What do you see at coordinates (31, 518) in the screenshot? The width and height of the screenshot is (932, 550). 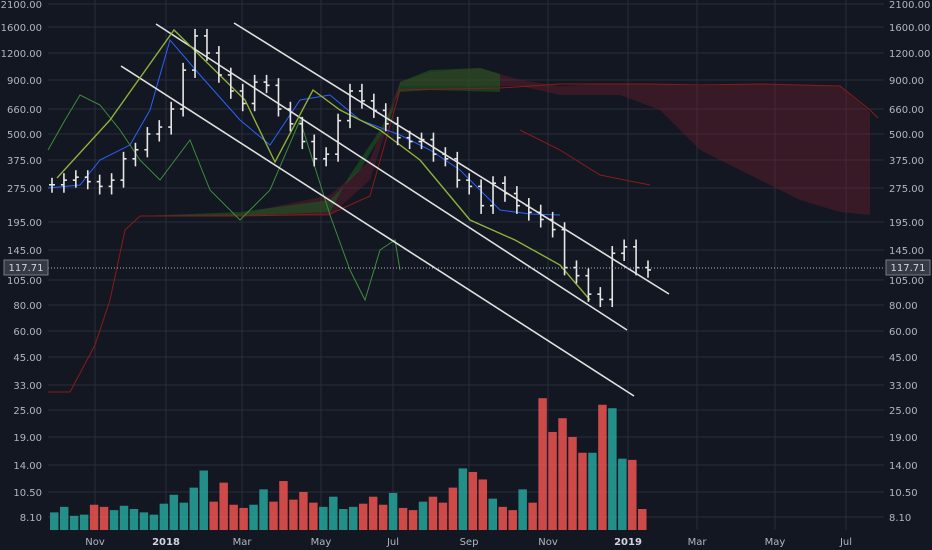 I see `left-tick-label: 8.10` at bounding box center [31, 518].